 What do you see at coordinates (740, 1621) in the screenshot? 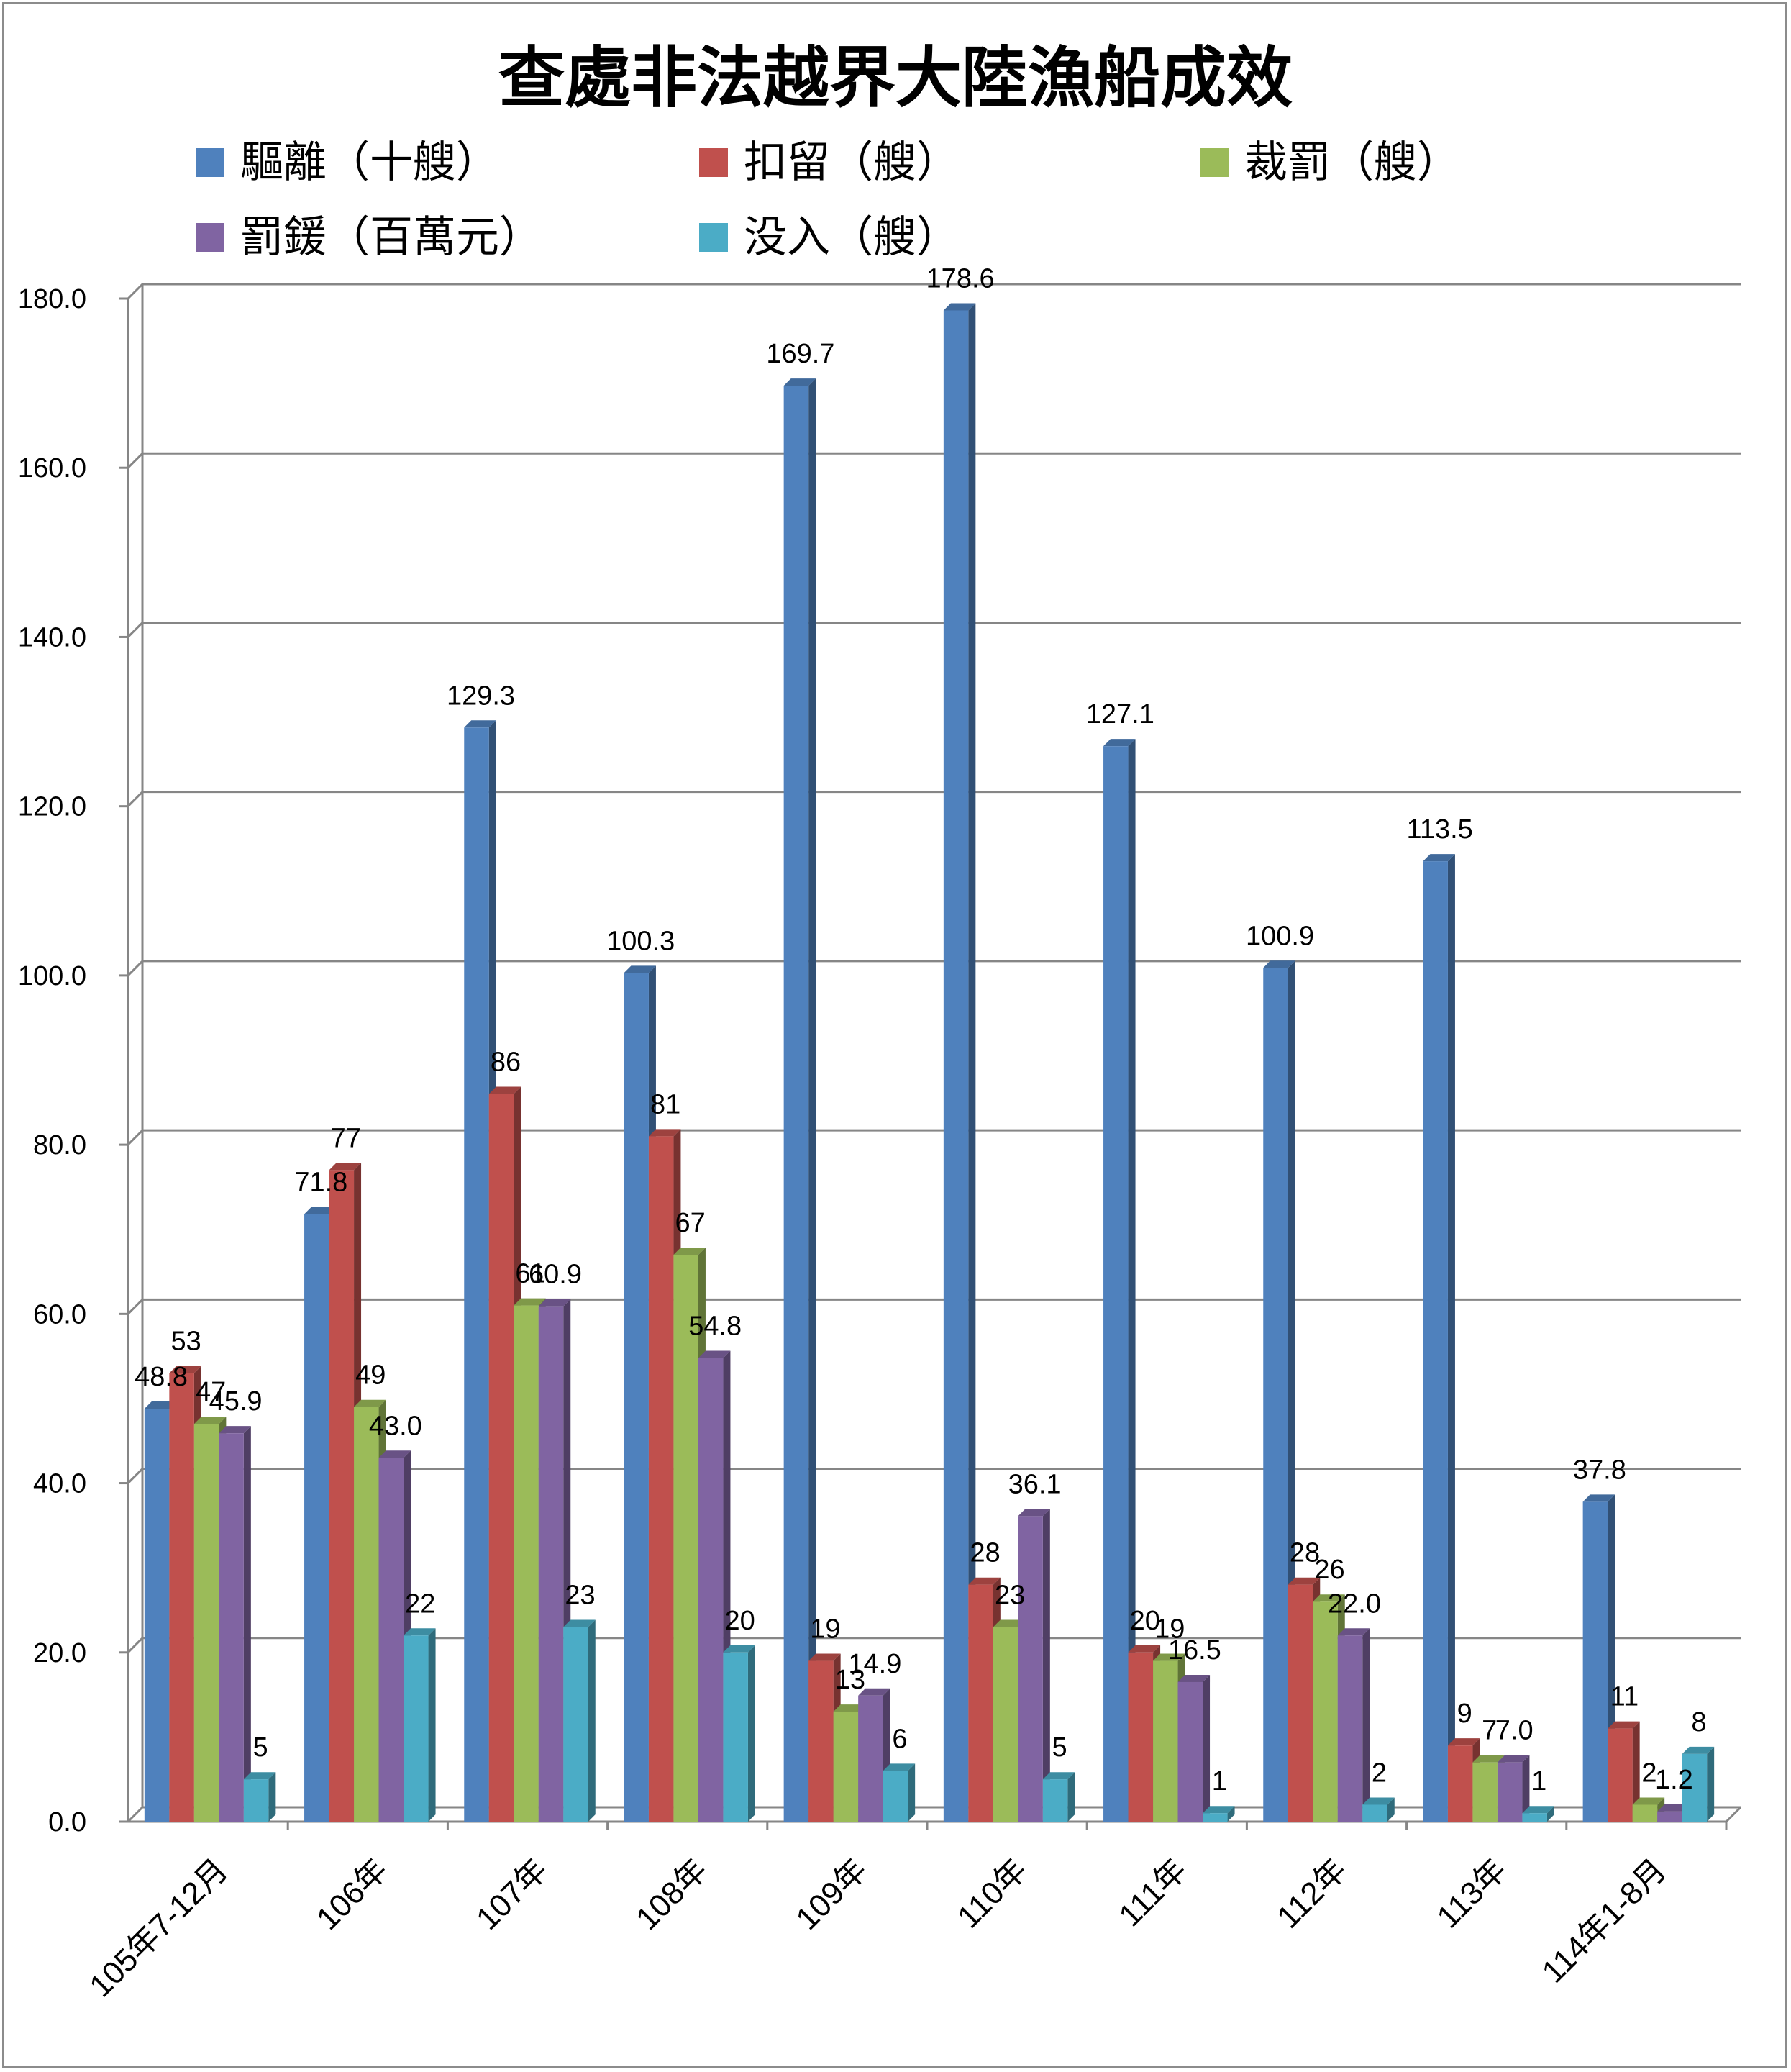
I see `data-label-5-3: 20` at bounding box center [740, 1621].